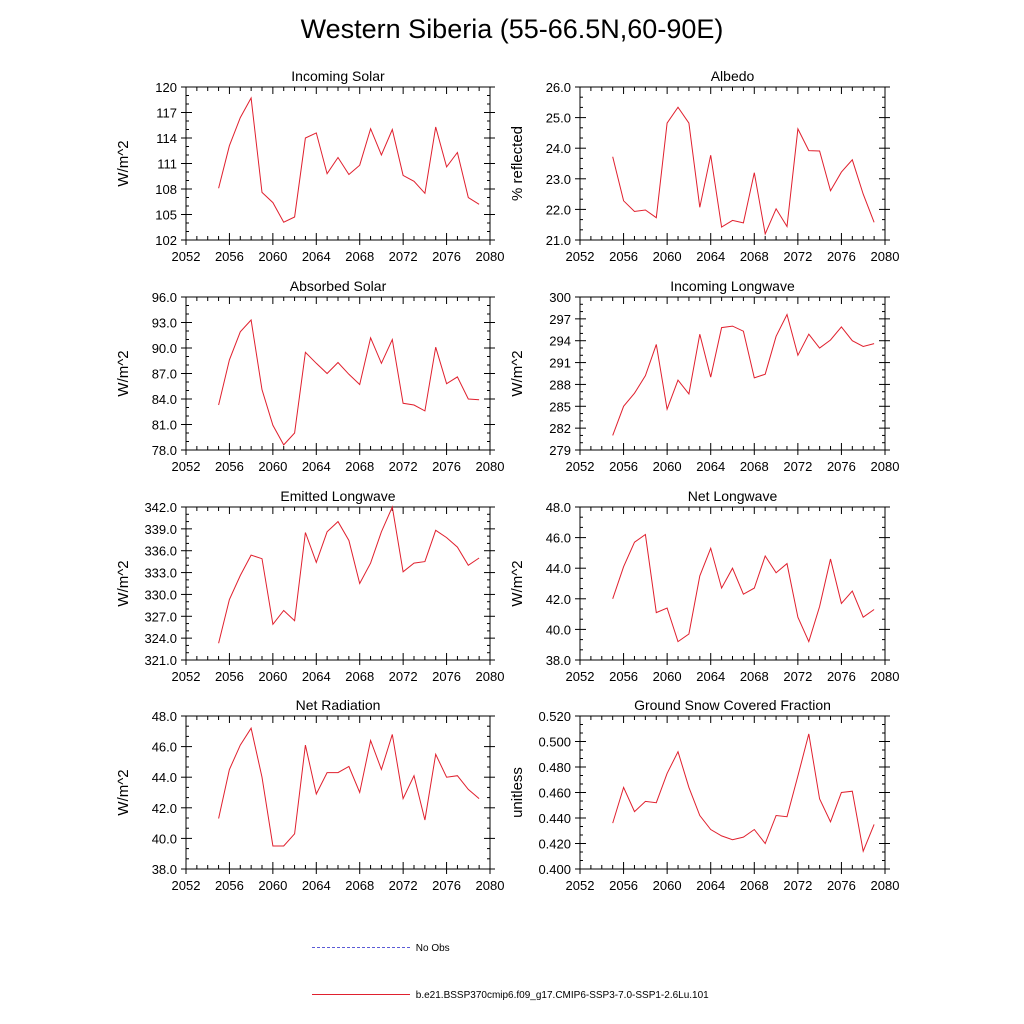  I want to click on y-tick-label: 120, so click(166, 87).